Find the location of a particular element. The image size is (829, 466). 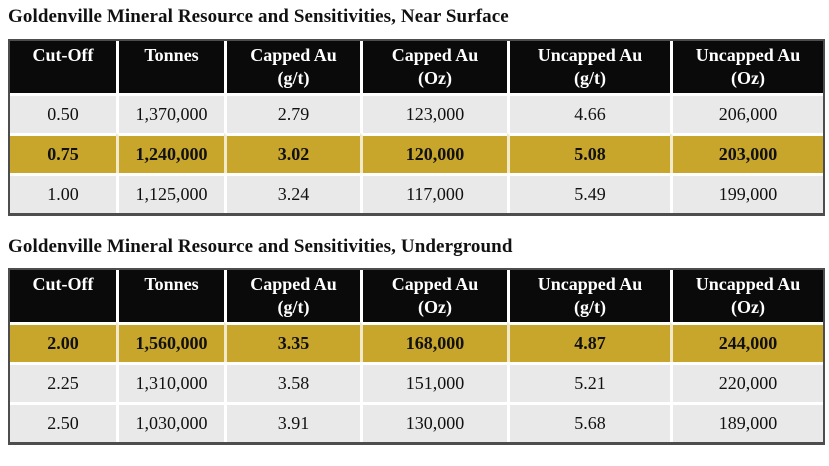

cell-capped-au-gt: 3.24 is located at coordinates (292, 193).